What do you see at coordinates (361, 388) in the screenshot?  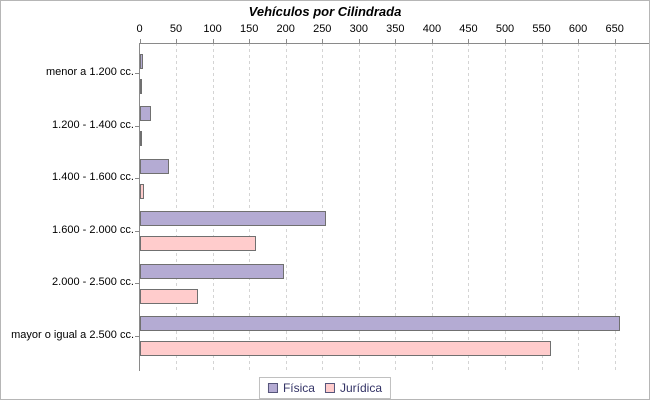 I see `legend-label: Jurídica` at bounding box center [361, 388].